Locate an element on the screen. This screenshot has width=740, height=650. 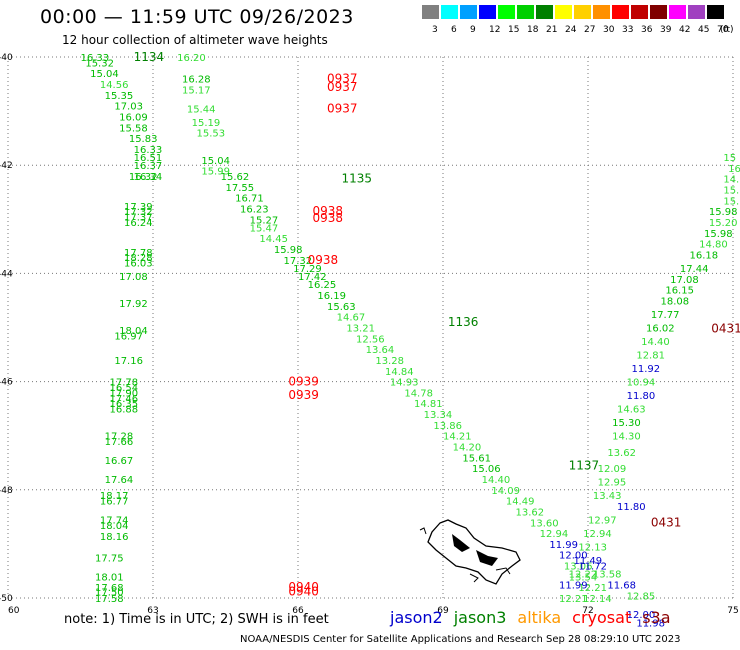
satellite-altika: altika is located at coordinates (539, 617).